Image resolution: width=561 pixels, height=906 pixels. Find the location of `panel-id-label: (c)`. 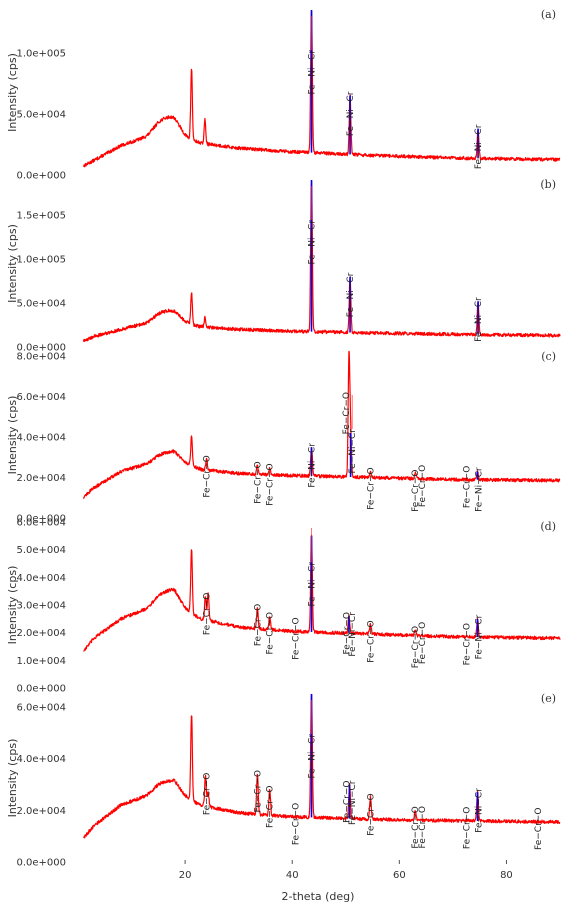

panel-id-label: (c) is located at coordinates (548, 356).